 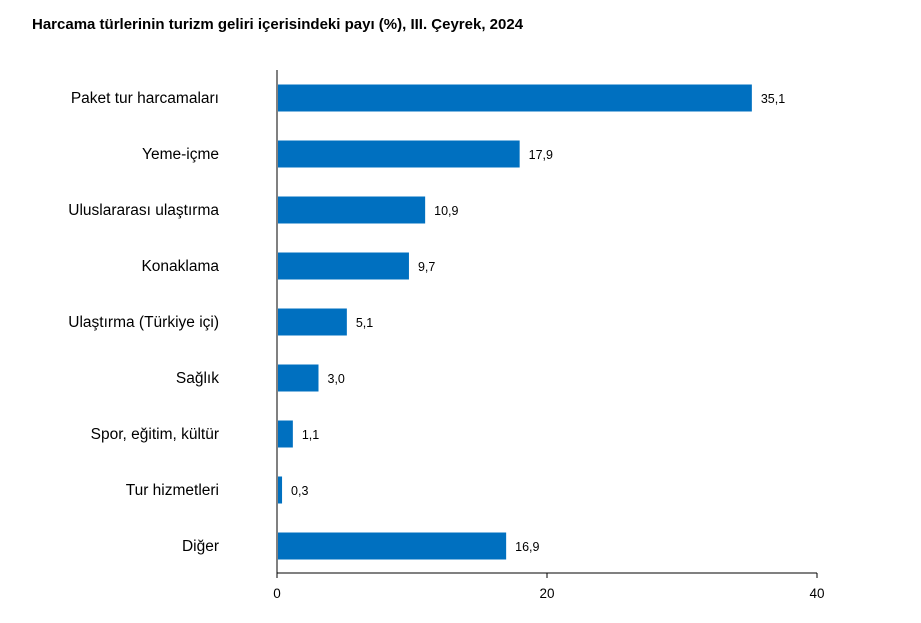 What do you see at coordinates (145, 98) in the screenshot?
I see `category-label: Paket tur harcamaları` at bounding box center [145, 98].